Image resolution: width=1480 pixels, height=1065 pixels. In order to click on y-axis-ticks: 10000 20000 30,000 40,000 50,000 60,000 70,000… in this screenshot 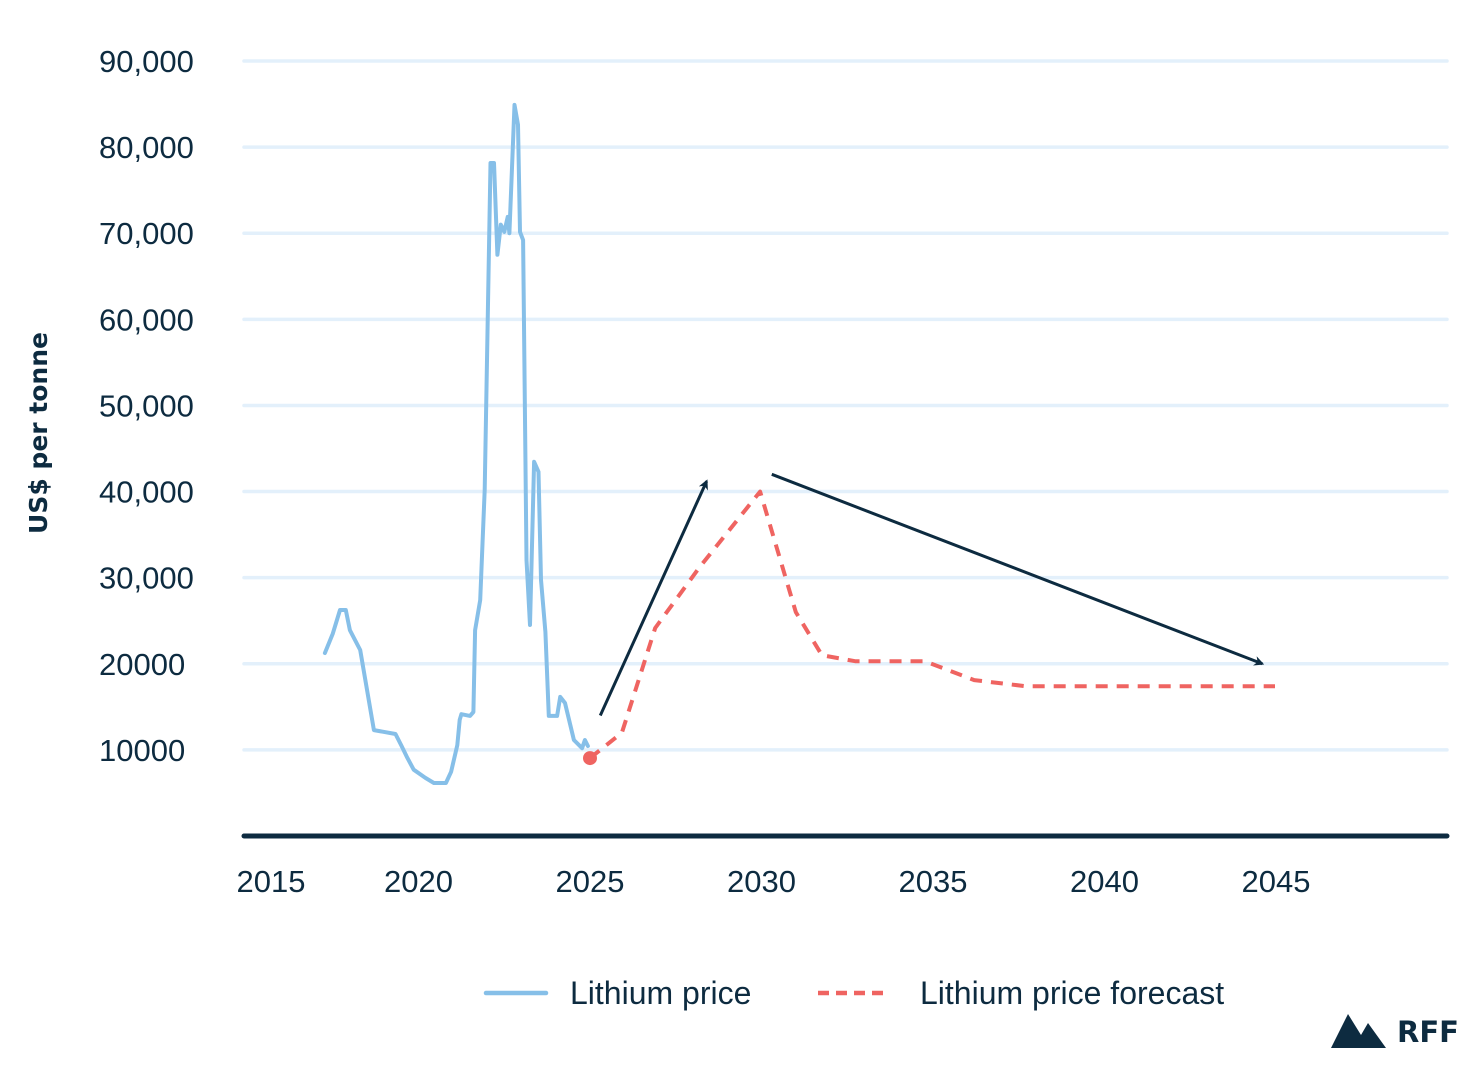, I will do `click(146, 406)`.